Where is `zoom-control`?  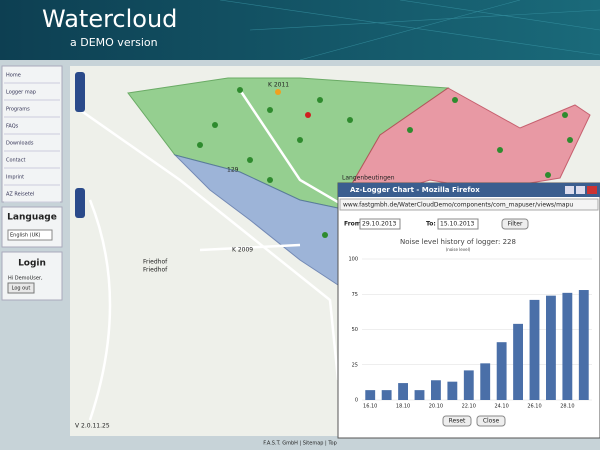
zoom-control is located at coordinates (80, 92).